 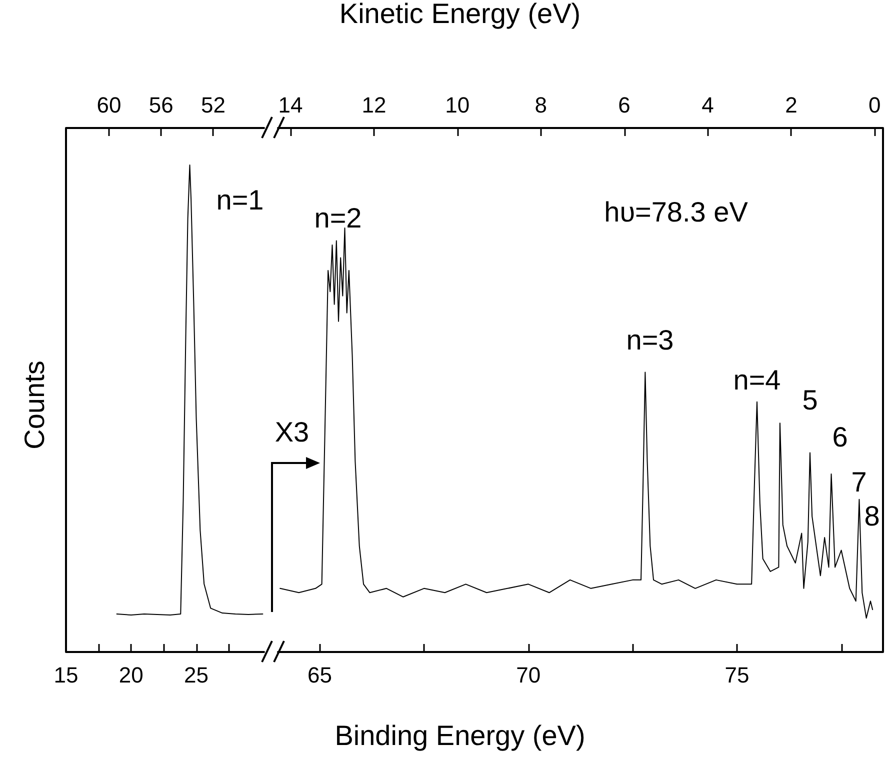 I want to click on x2-tick-label: 4, so click(x=708, y=105).